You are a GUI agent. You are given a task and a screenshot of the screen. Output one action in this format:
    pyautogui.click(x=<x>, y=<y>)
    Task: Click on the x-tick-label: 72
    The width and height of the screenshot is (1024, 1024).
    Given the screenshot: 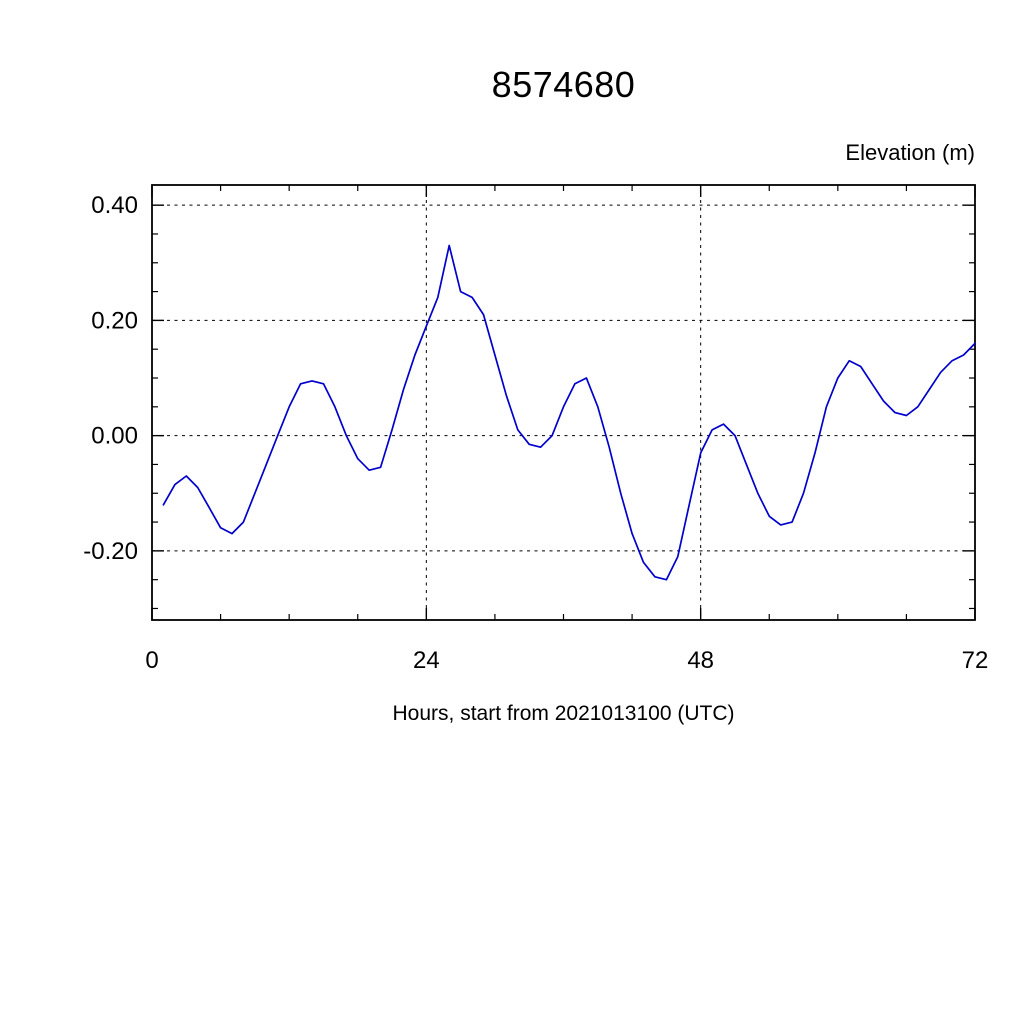 What is the action you would take?
    pyautogui.click(x=975, y=660)
    